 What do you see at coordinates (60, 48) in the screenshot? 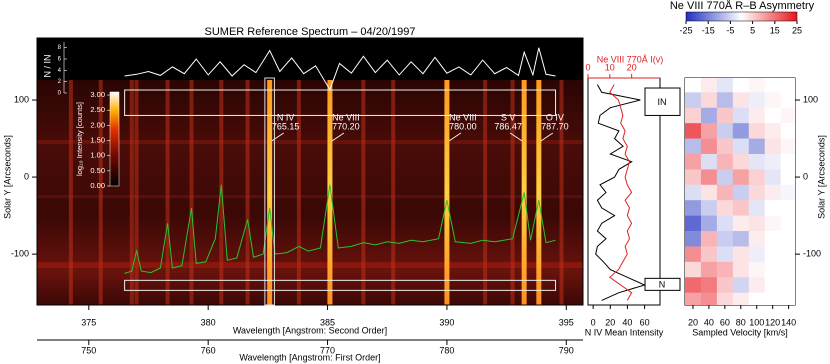
I see `ratio-tick-label: 8` at bounding box center [60, 48].